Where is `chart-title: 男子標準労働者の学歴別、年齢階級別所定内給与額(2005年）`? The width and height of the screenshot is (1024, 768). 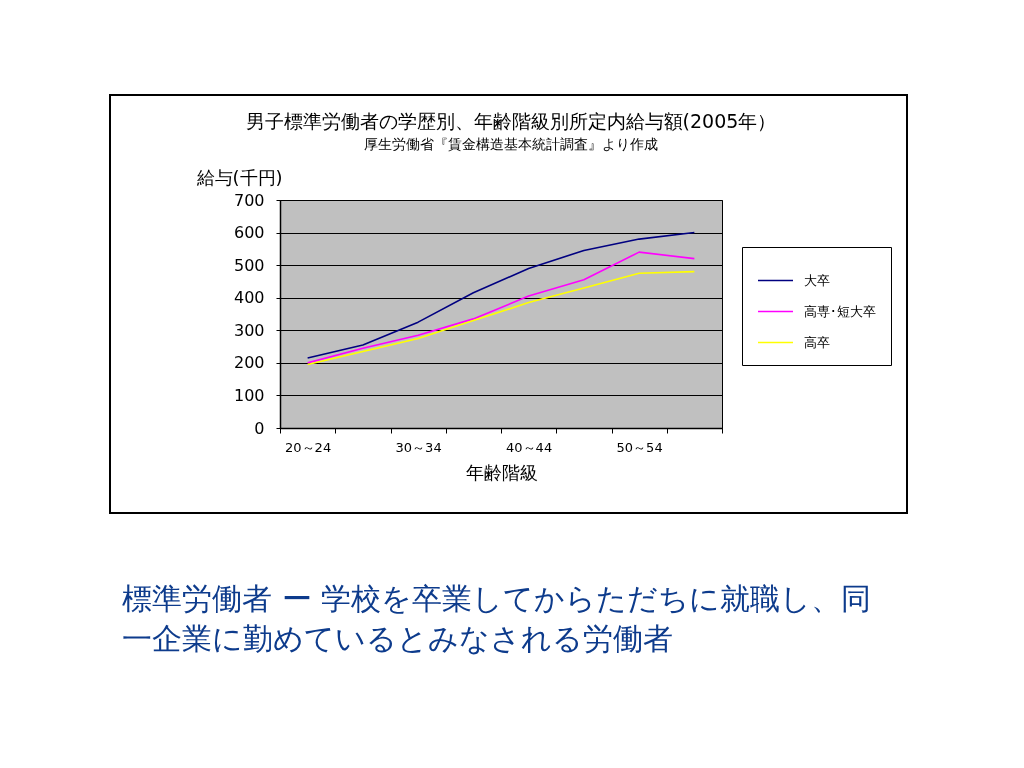
chart-title: 男子標準労働者の学歴別、年齢階級別所定内給与額(2005年） is located at coordinates (511, 121).